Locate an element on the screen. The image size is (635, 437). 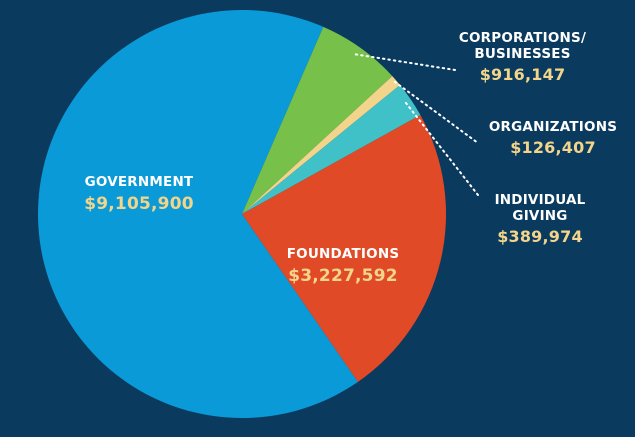
pie-slice-individual-giving is located at coordinates (331, 149).